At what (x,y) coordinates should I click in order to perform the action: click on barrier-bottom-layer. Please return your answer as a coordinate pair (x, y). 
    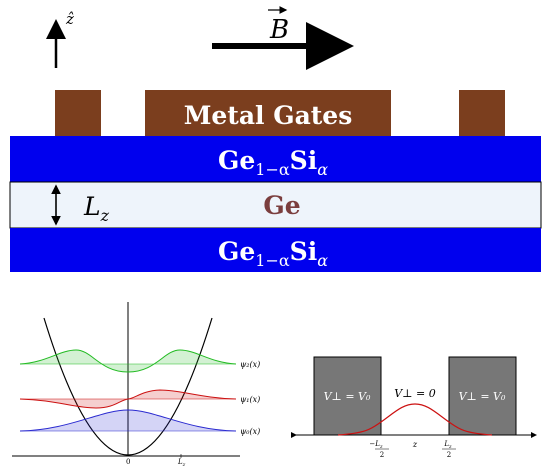
    Looking at the image, I should click on (275, 250).